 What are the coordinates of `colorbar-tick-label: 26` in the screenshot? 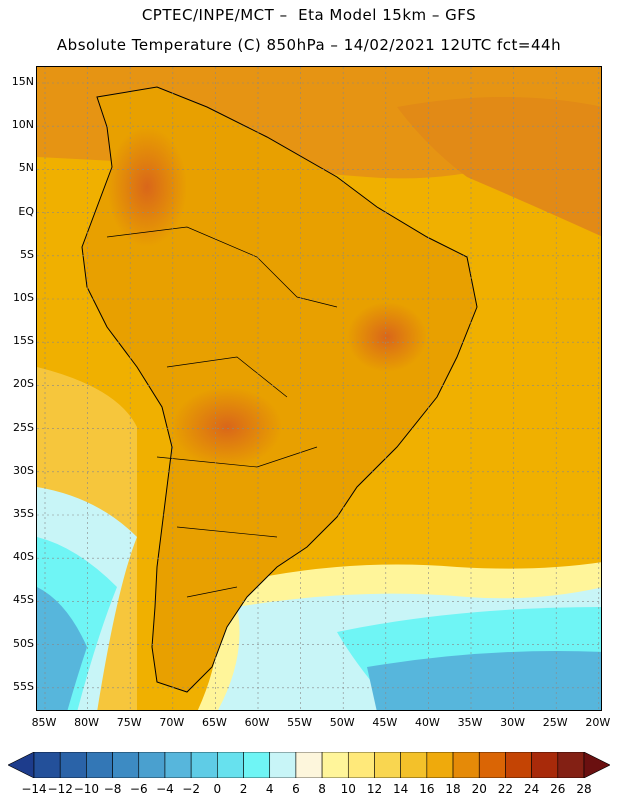 It's located at (558, 789).